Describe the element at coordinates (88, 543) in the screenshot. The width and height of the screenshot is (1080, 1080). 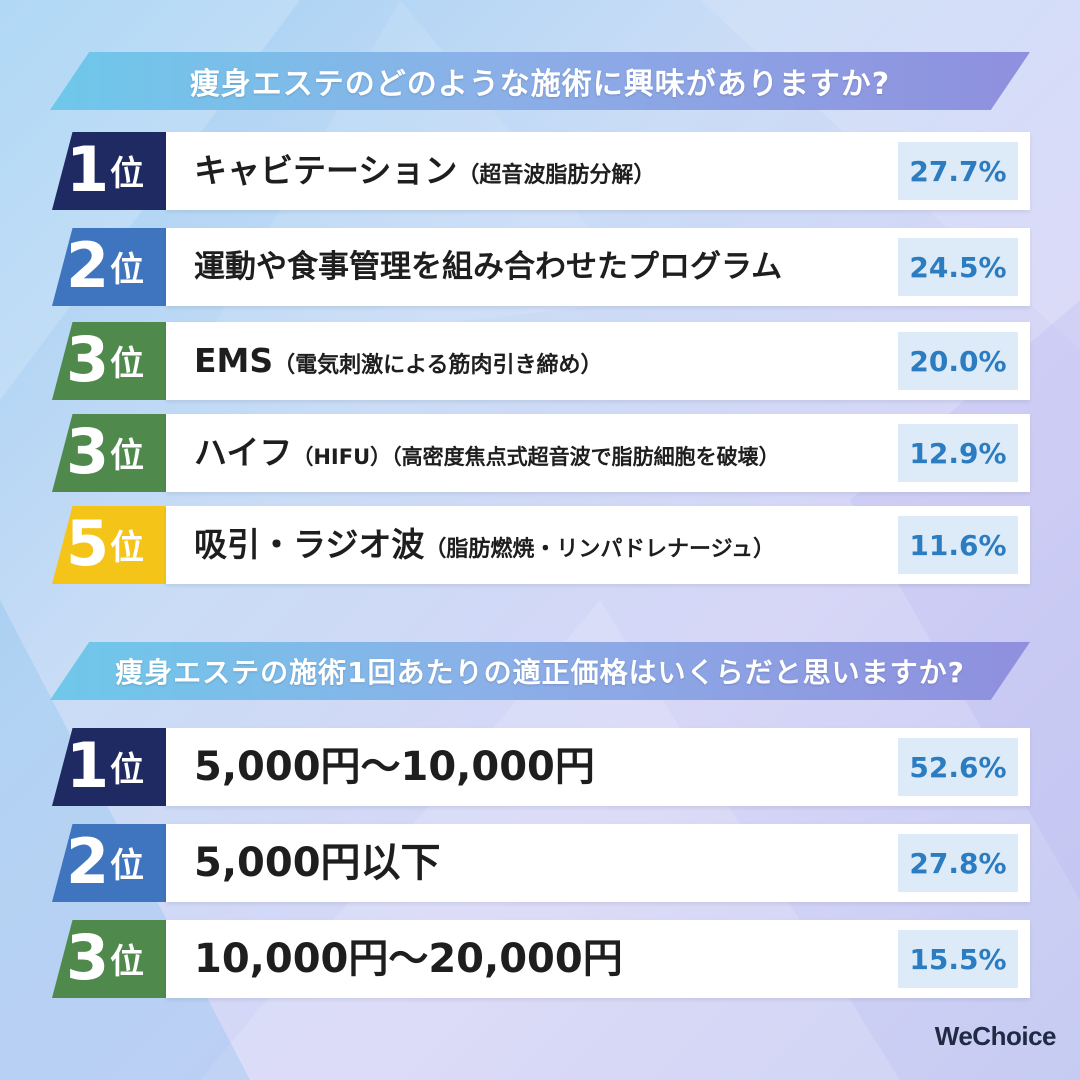
I see `rank-number: 5` at that location.